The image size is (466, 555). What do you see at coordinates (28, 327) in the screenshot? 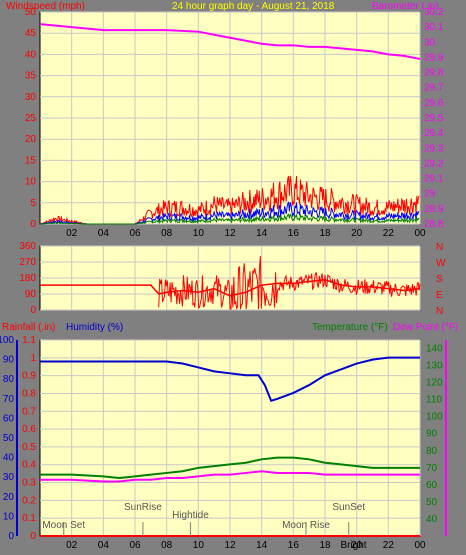
I see `rainfall-label: Rainfall (.in)` at bounding box center [28, 327].